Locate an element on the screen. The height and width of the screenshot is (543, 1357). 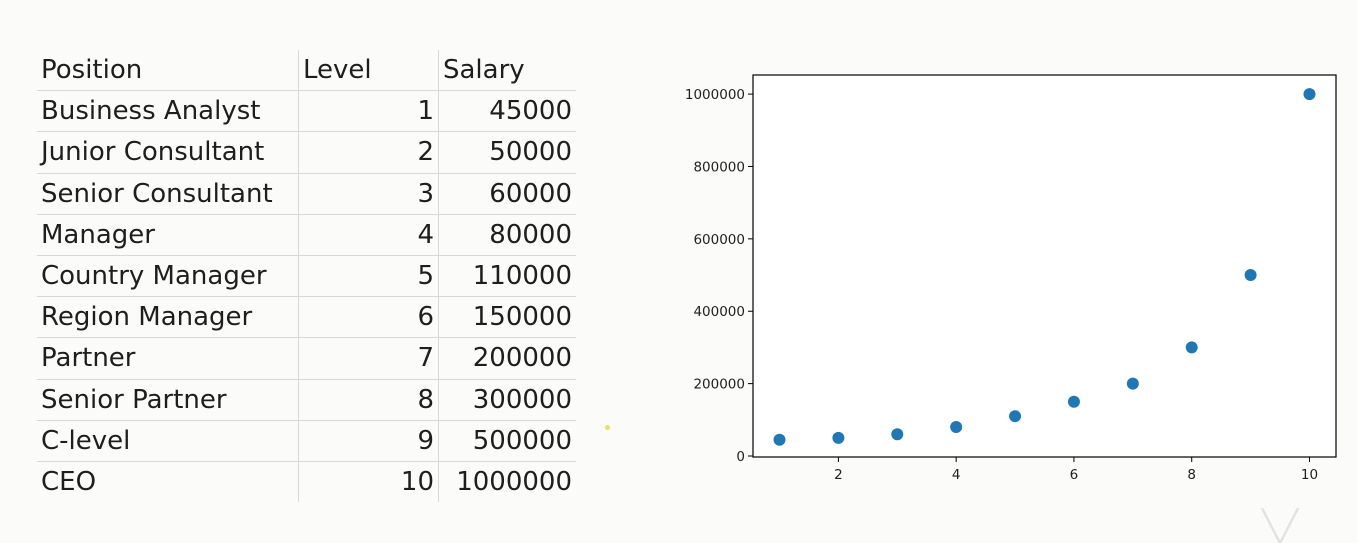
salary-cell: 500000 is located at coordinates (507, 441).